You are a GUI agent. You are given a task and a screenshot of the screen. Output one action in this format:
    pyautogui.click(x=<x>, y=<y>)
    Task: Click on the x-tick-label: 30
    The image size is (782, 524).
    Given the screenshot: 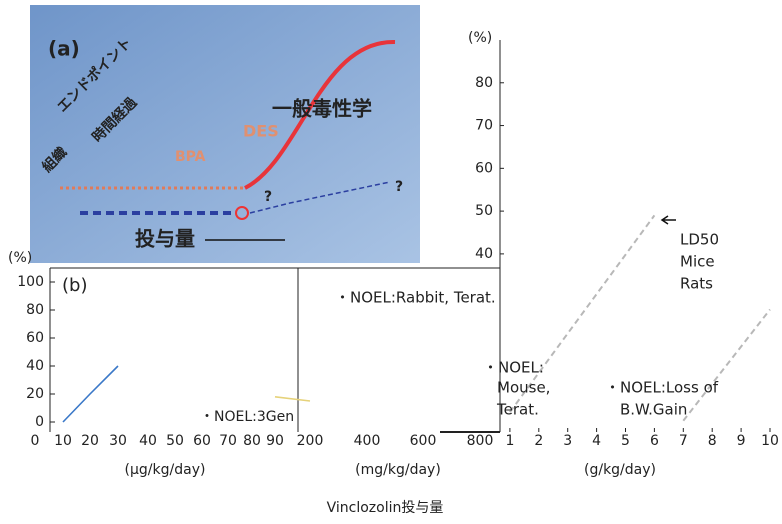 What is the action you would take?
    pyautogui.click(x=118, y=441)
    